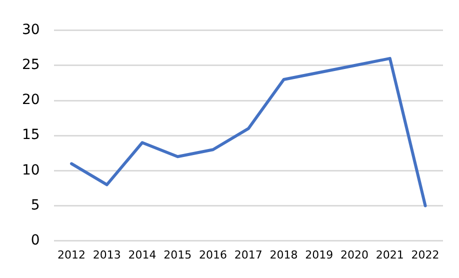  Describe the element at coordinates (284, 255) in the screenshot. I see `x-tick-label: 2018` at that location.